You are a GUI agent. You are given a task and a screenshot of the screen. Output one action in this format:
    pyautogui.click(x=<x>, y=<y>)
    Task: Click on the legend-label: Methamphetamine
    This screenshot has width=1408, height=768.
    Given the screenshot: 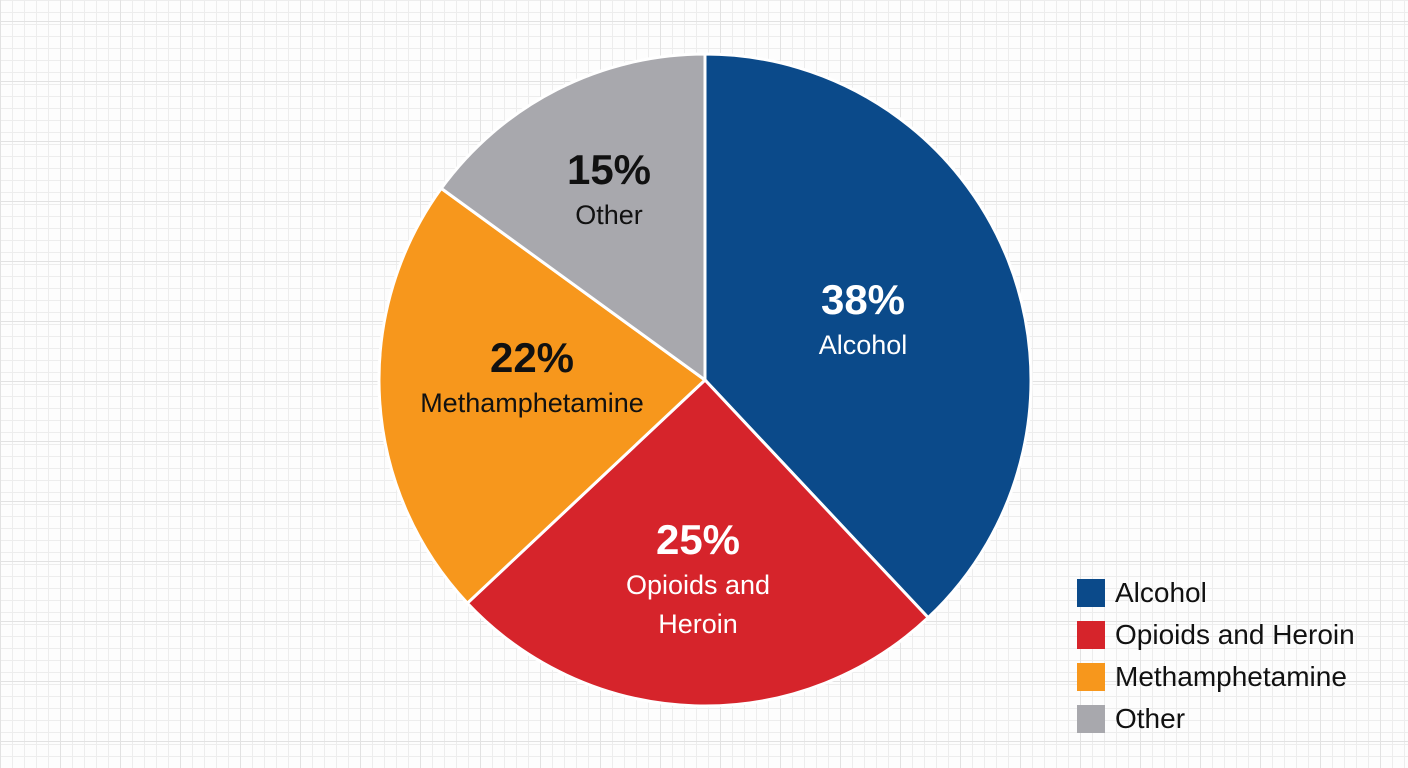 What is the action you would take?
    pyautogui.click(x=1231, y=676)
    